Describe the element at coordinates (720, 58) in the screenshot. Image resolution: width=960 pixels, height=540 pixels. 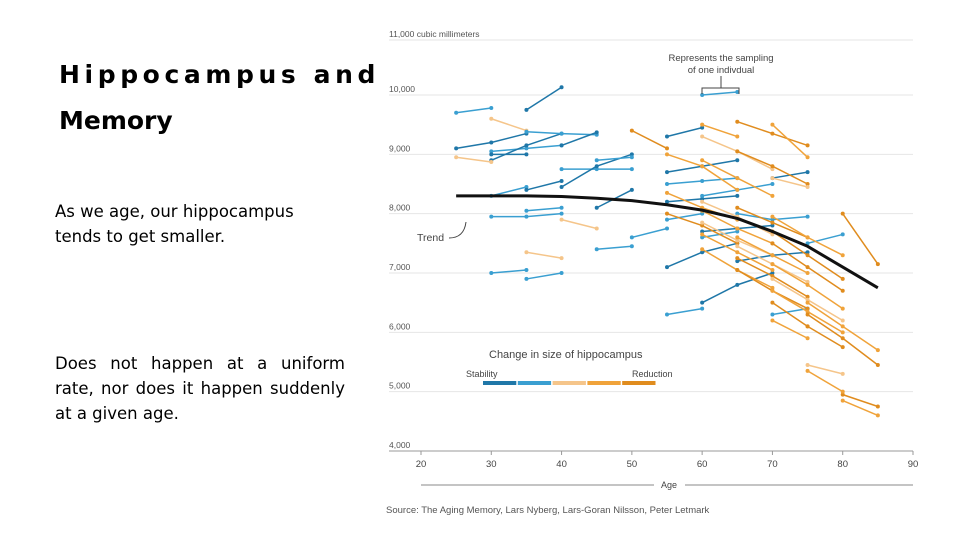
I see `annotation-line1: Represents the sampling` at that location.